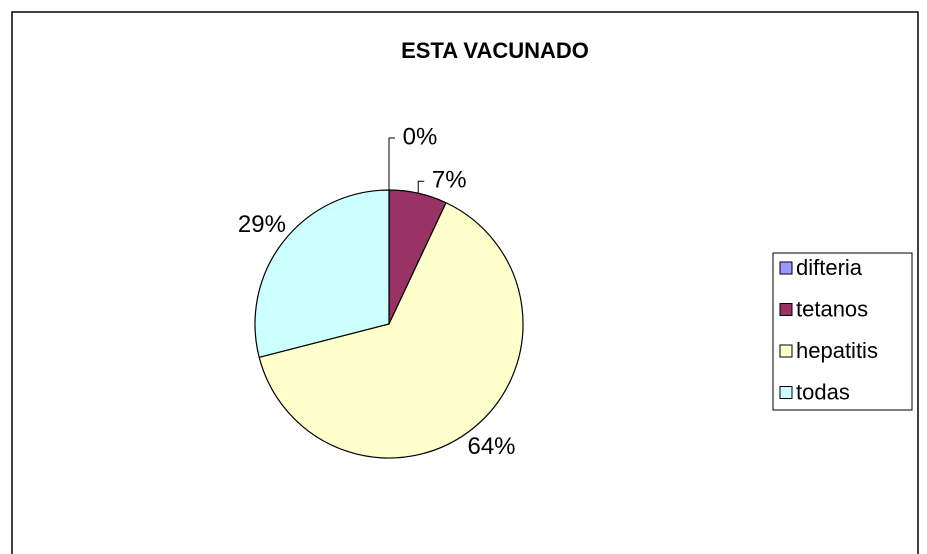 The height and width of the screenshot is (554, 927). I want to click on data-label: 7%, so click(449, 180).